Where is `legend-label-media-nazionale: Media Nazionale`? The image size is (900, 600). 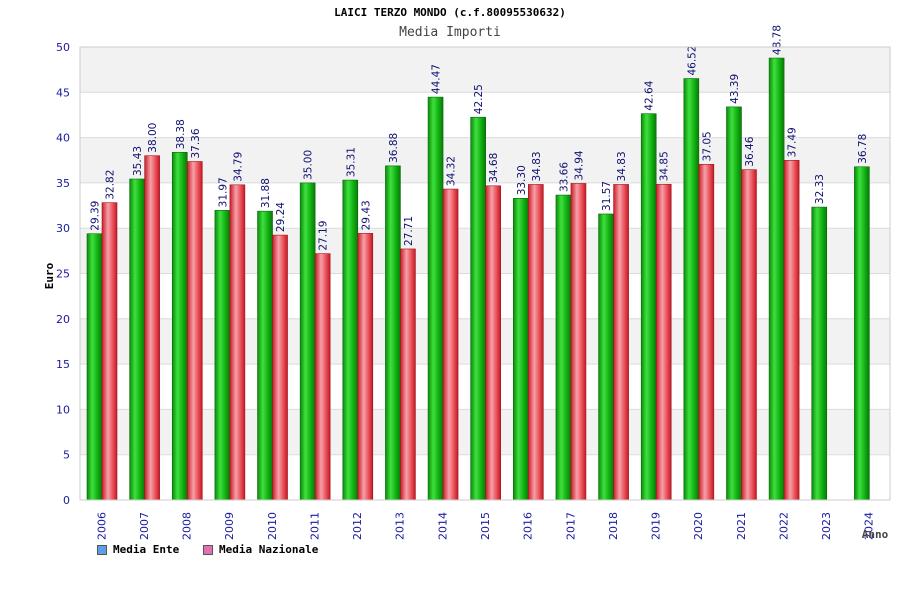
legend-label-media-nazionale: Media Nazionale is located at coordinates (269, 549).